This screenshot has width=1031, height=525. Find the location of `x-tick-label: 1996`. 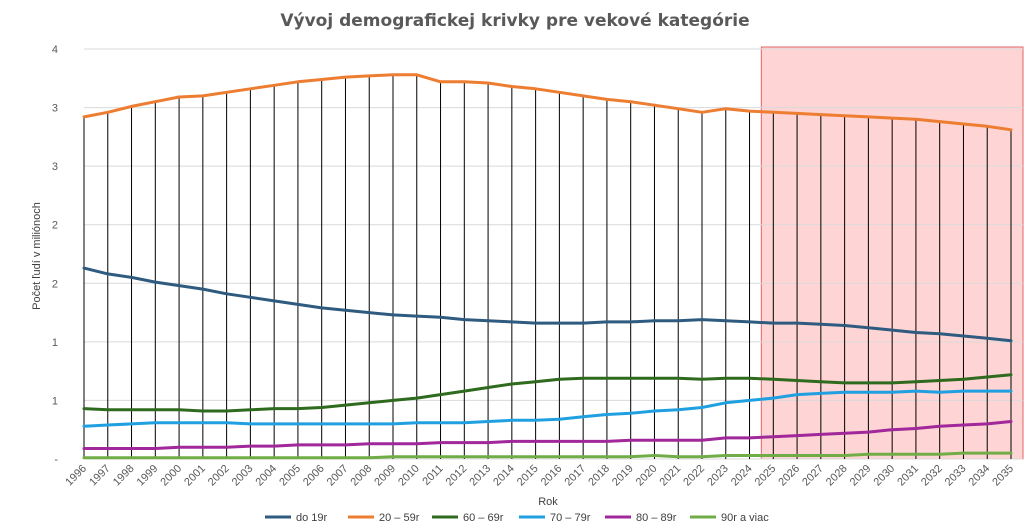

x-tick-label: 1996 is located at coordinates (76, 476).